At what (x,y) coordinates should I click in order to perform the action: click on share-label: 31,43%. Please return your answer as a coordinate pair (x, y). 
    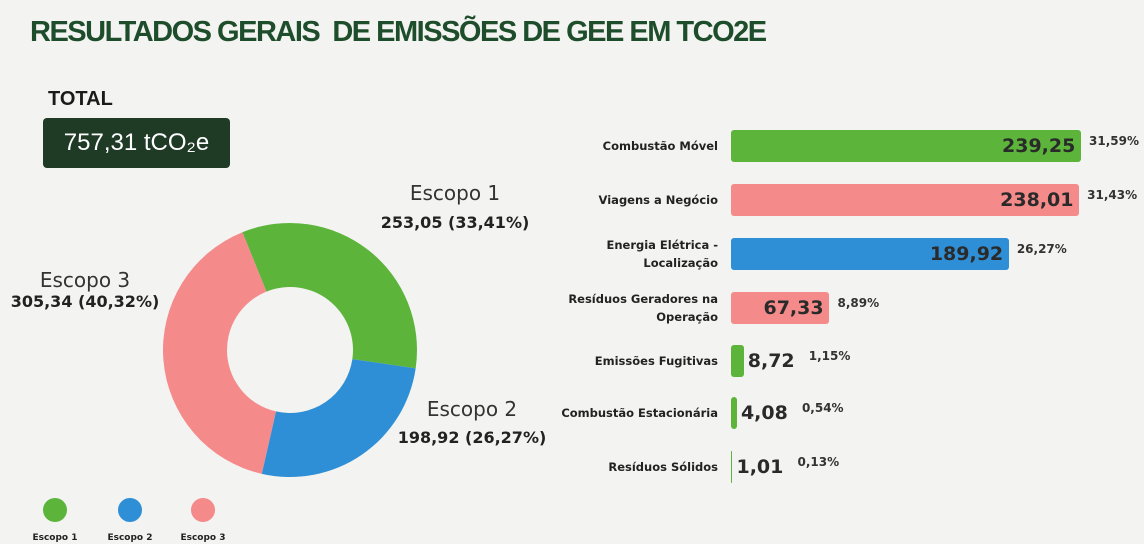
    Looking at the image, I should click on (1112, 195).